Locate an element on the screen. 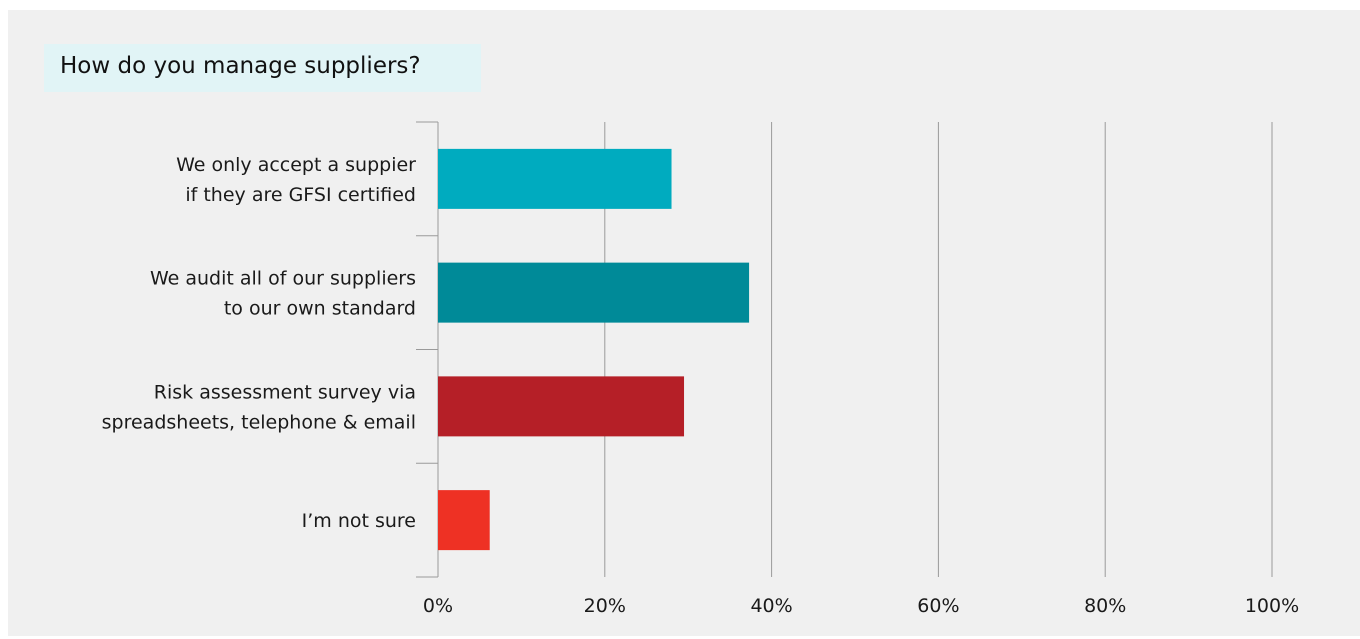 This screenshot has width=1360, height=639. chart-title: How do you manage suppliers? is located at coordinates (240, 66).